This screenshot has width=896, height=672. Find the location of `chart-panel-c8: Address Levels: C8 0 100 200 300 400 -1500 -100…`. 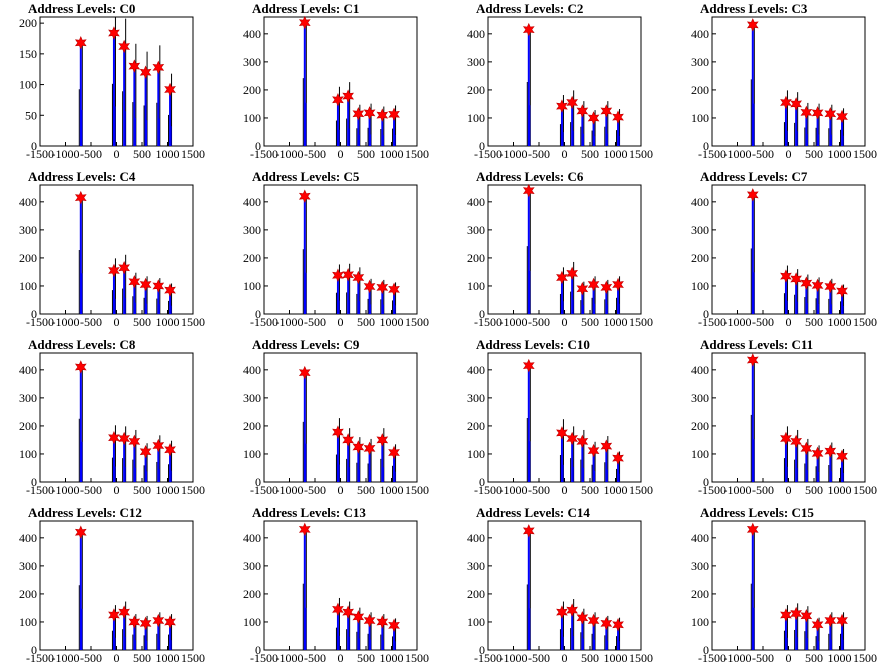

chart-panel-c8: Address Levels: C8 0 100 200 300 400 -1500 -100… is located at coordinates (112, 420).